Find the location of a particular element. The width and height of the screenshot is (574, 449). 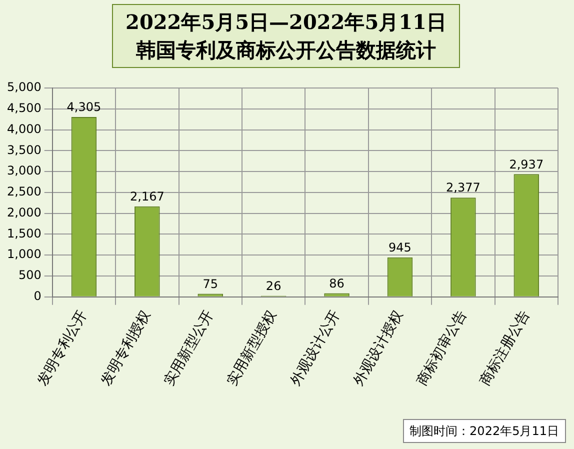

data-label: 26 is located at coordinates (274, 285).